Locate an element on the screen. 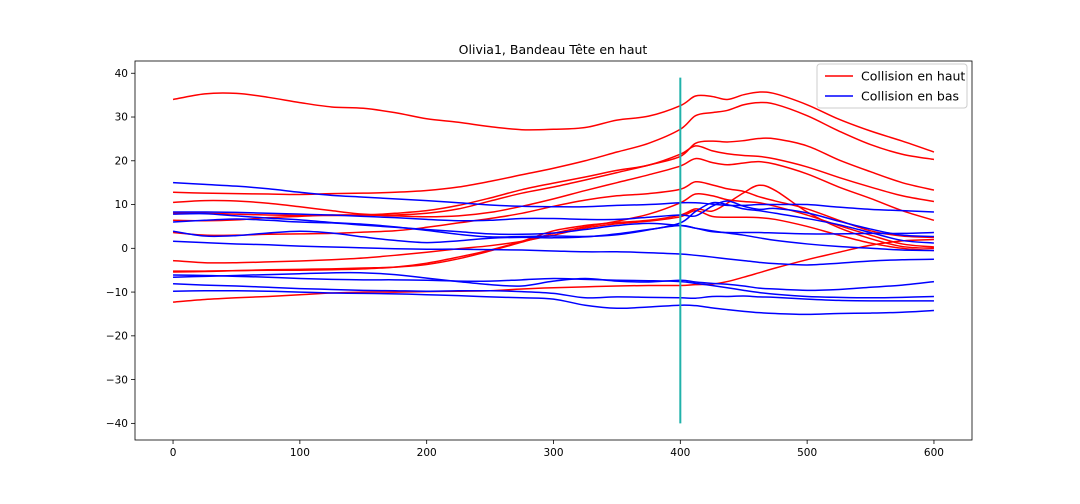 The height and width of the screenshot is (504, 1080). legend-label-1: Collision en haut is located at coordinates (913, 76).